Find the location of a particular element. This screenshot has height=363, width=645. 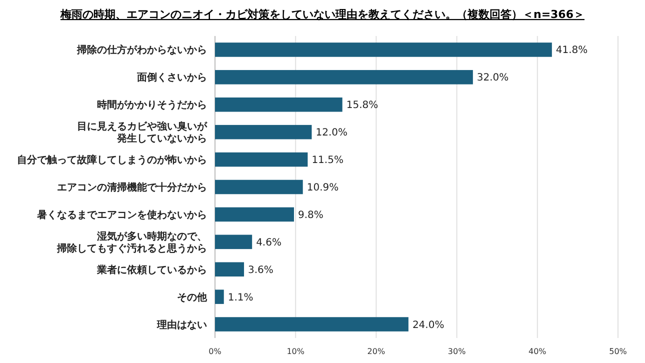

y-tick-label: 目に見えるカビや強い臭いが発生していないから is located at coordinates (142, 132).